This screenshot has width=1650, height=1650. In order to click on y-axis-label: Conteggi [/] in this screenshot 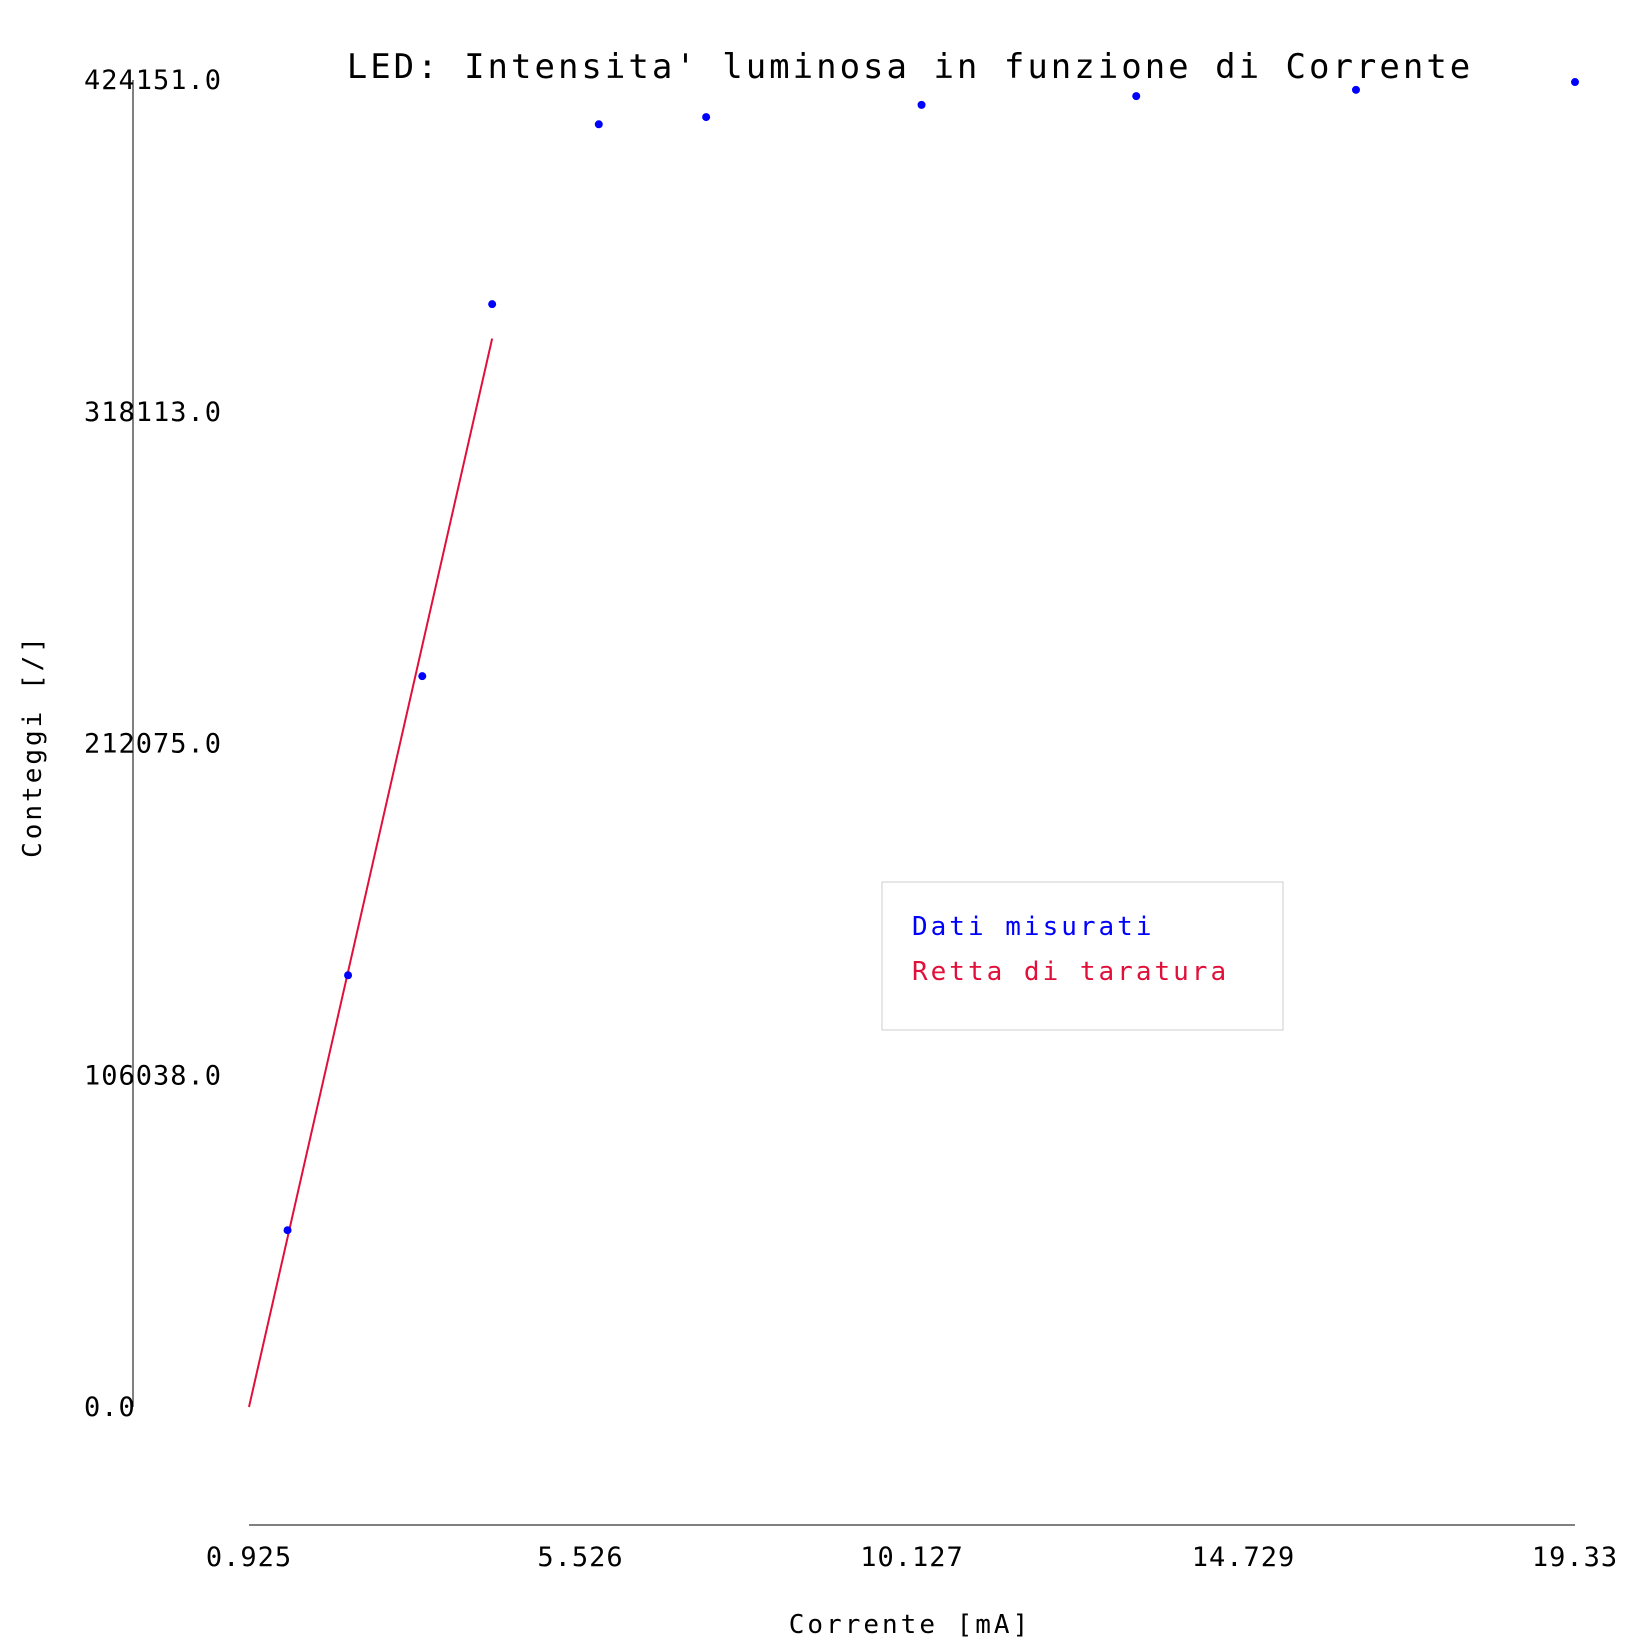, I will do `click(33, 746)`.